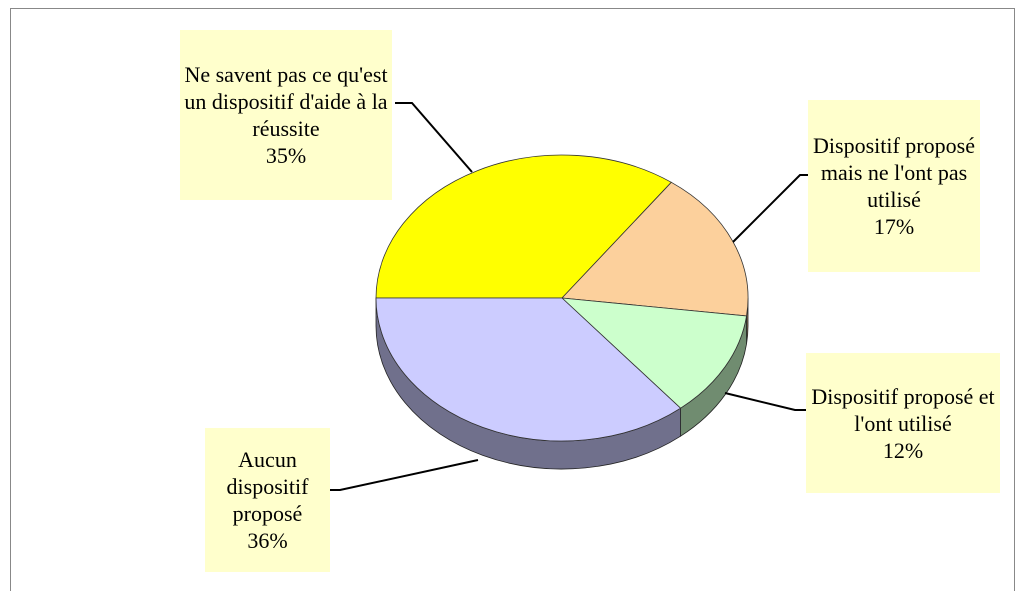 Image resolution: width=1020 pixels, height=591 pixels. I want to click on category-label: Dispositif proposé et l'ont utilisé, so click(903, 409).